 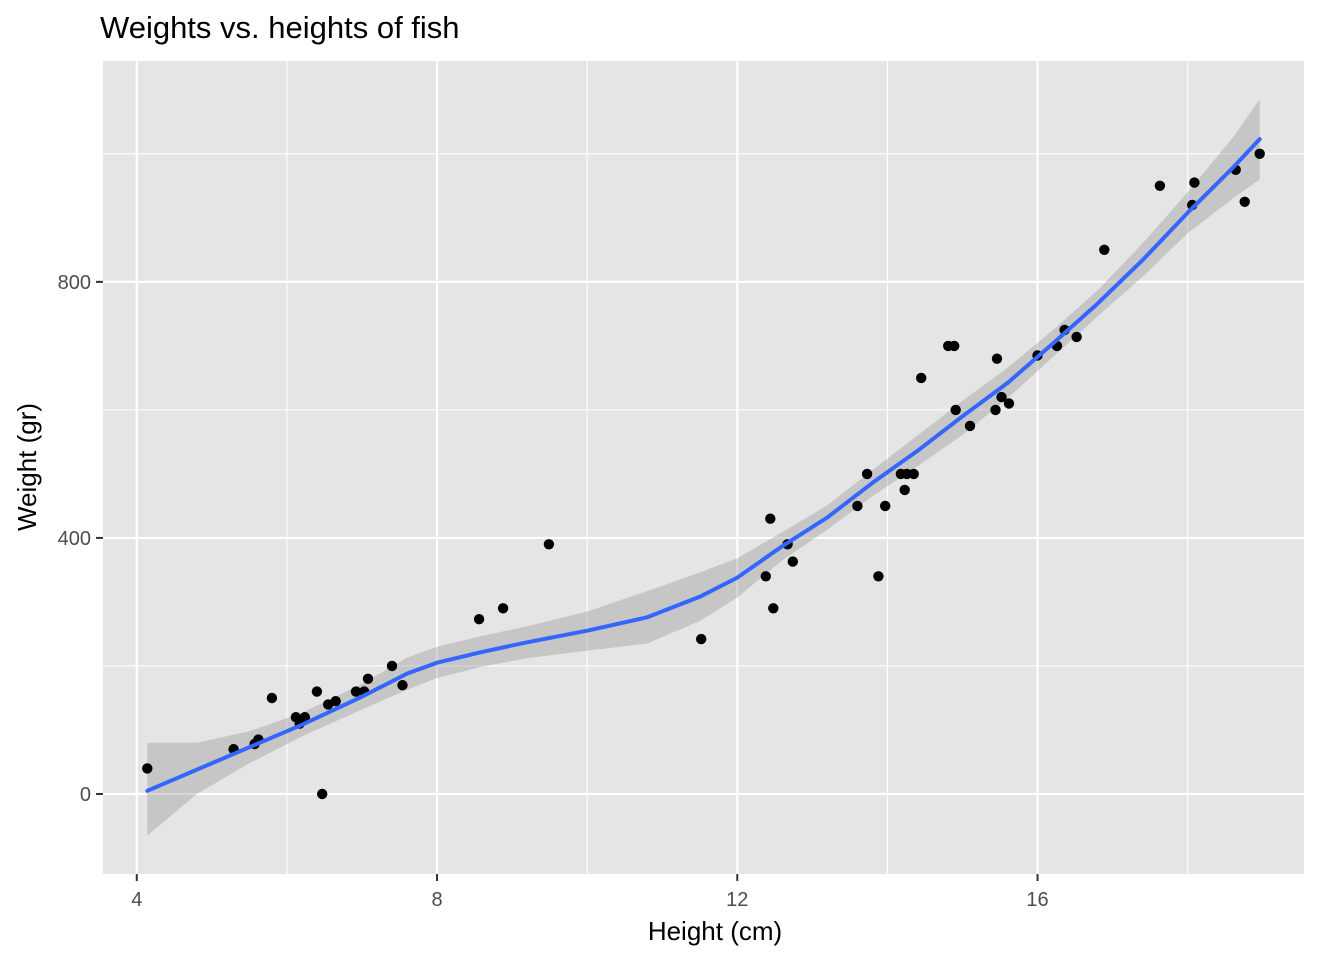 What do you see at coordinates (280, 27) in the screenshot?
I see `chart-title: Weights vs. heights of fish` at bounding box center [280, 27].